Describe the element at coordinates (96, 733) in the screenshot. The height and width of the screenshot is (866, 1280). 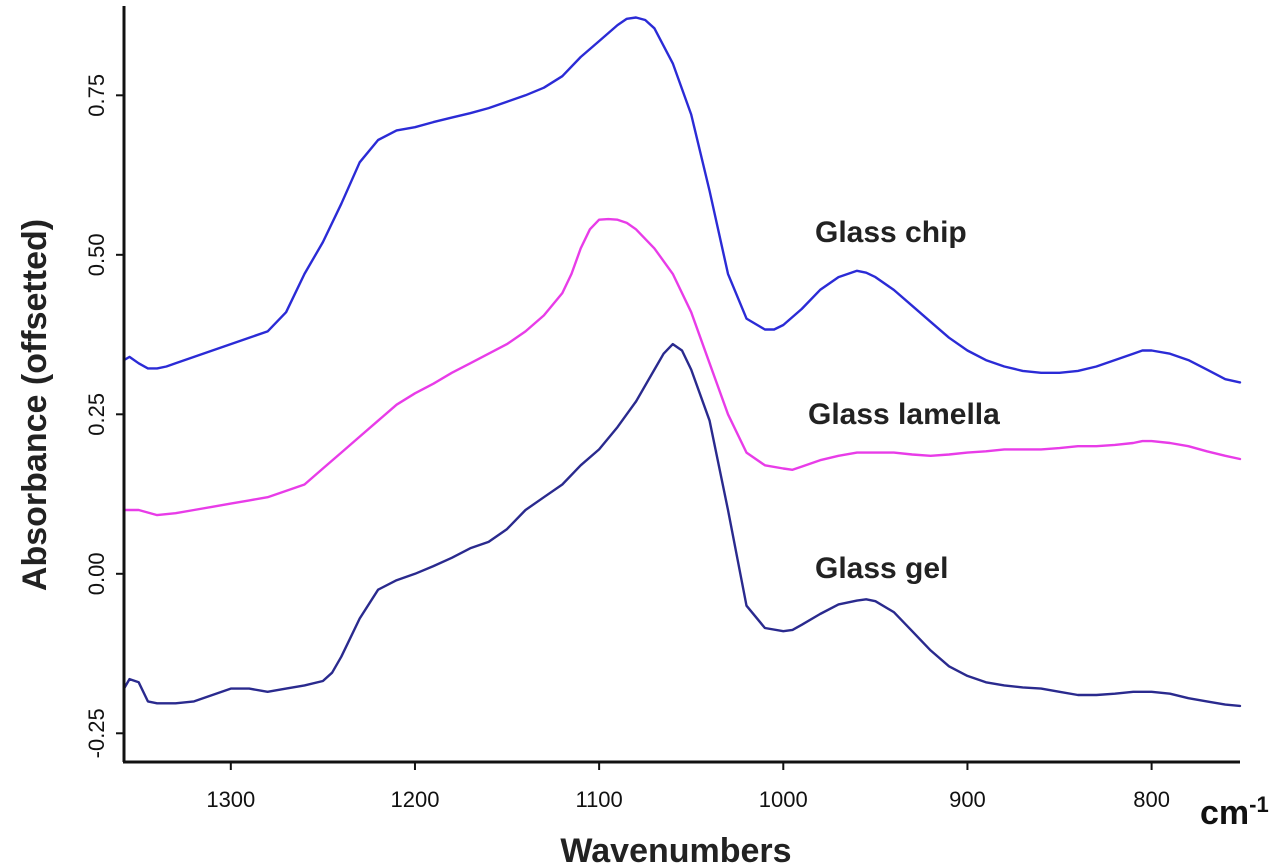
I see `y-tick-label: -0.25` at that location.